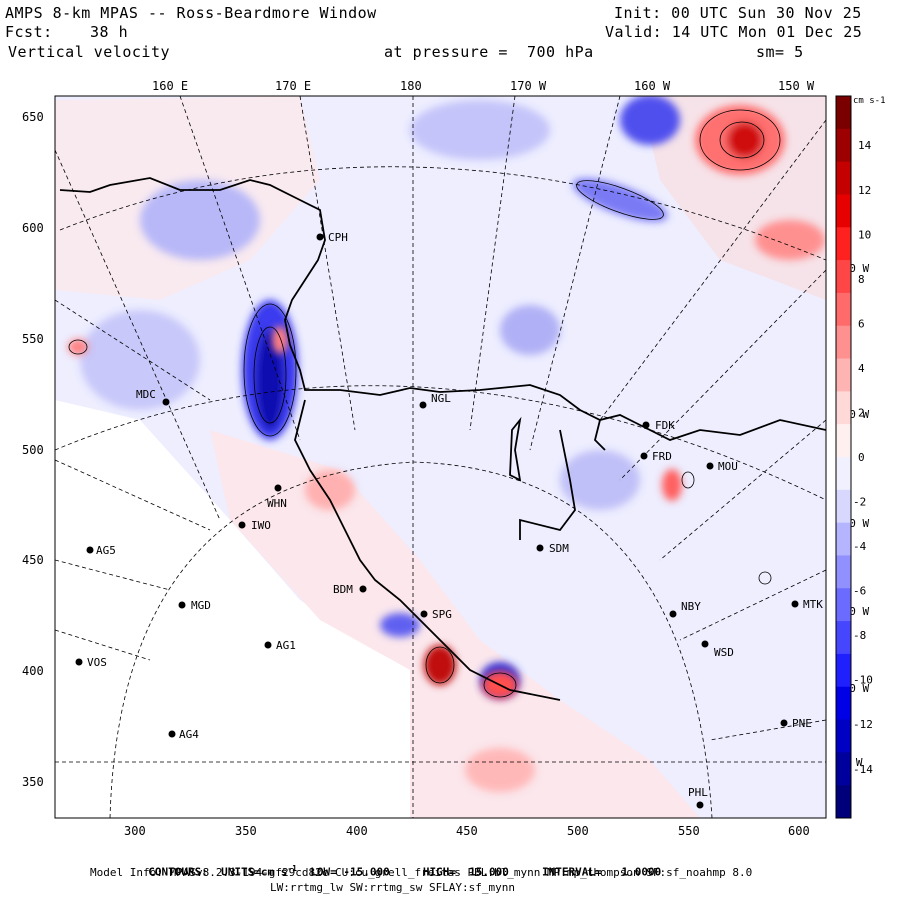 Image resolution: width=900 pixels, height=900 pixels. What do you see at coordinates (738, 13) in the screenshot?
I see `init-time: Init: 00 UTC Sun 30 Nov 25` at bounding box center [738, 13].